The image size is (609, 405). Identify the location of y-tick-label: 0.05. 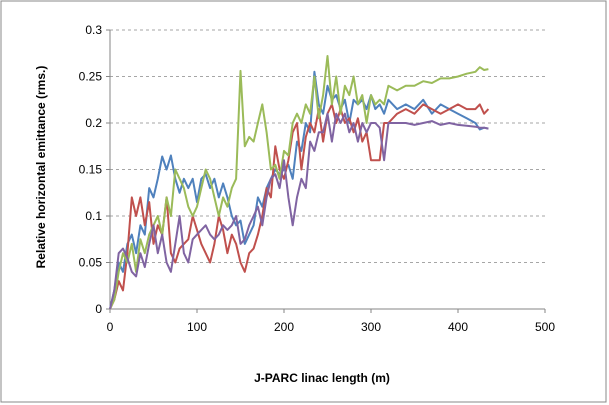
(91, 263).